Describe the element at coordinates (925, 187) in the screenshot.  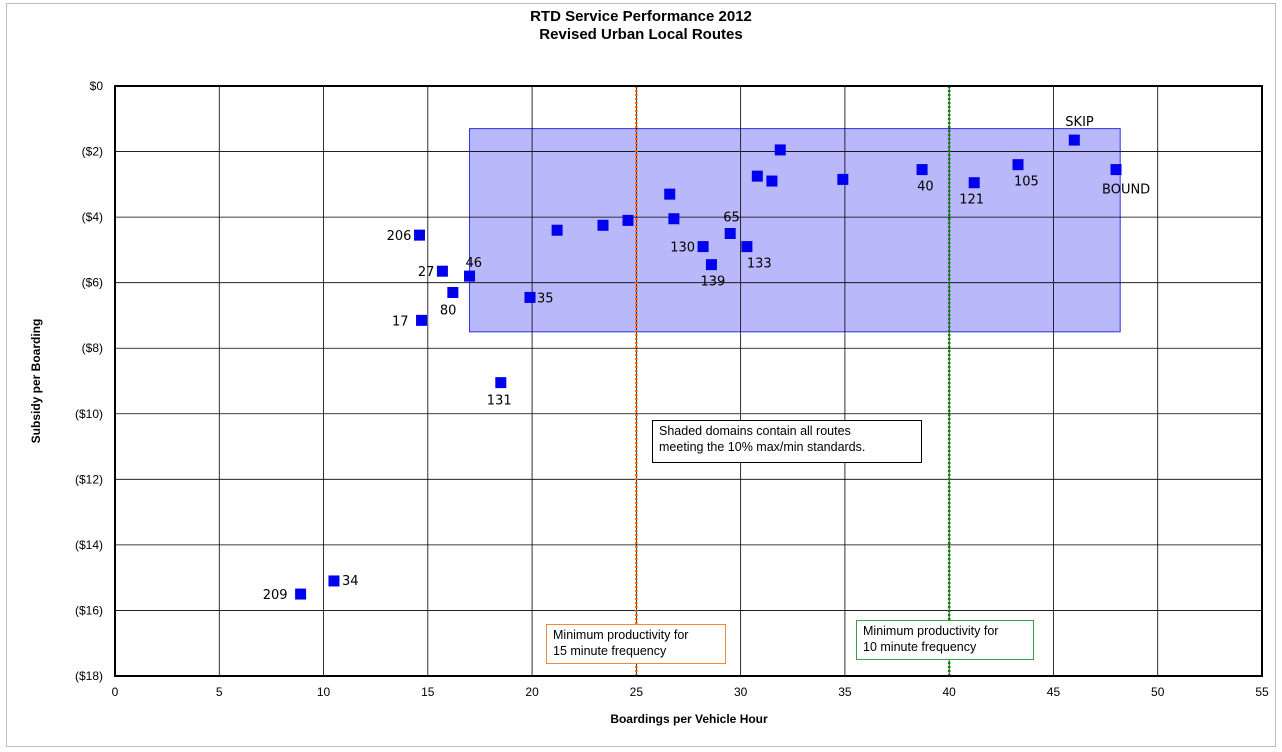
I see `point-label: 40` at that location.